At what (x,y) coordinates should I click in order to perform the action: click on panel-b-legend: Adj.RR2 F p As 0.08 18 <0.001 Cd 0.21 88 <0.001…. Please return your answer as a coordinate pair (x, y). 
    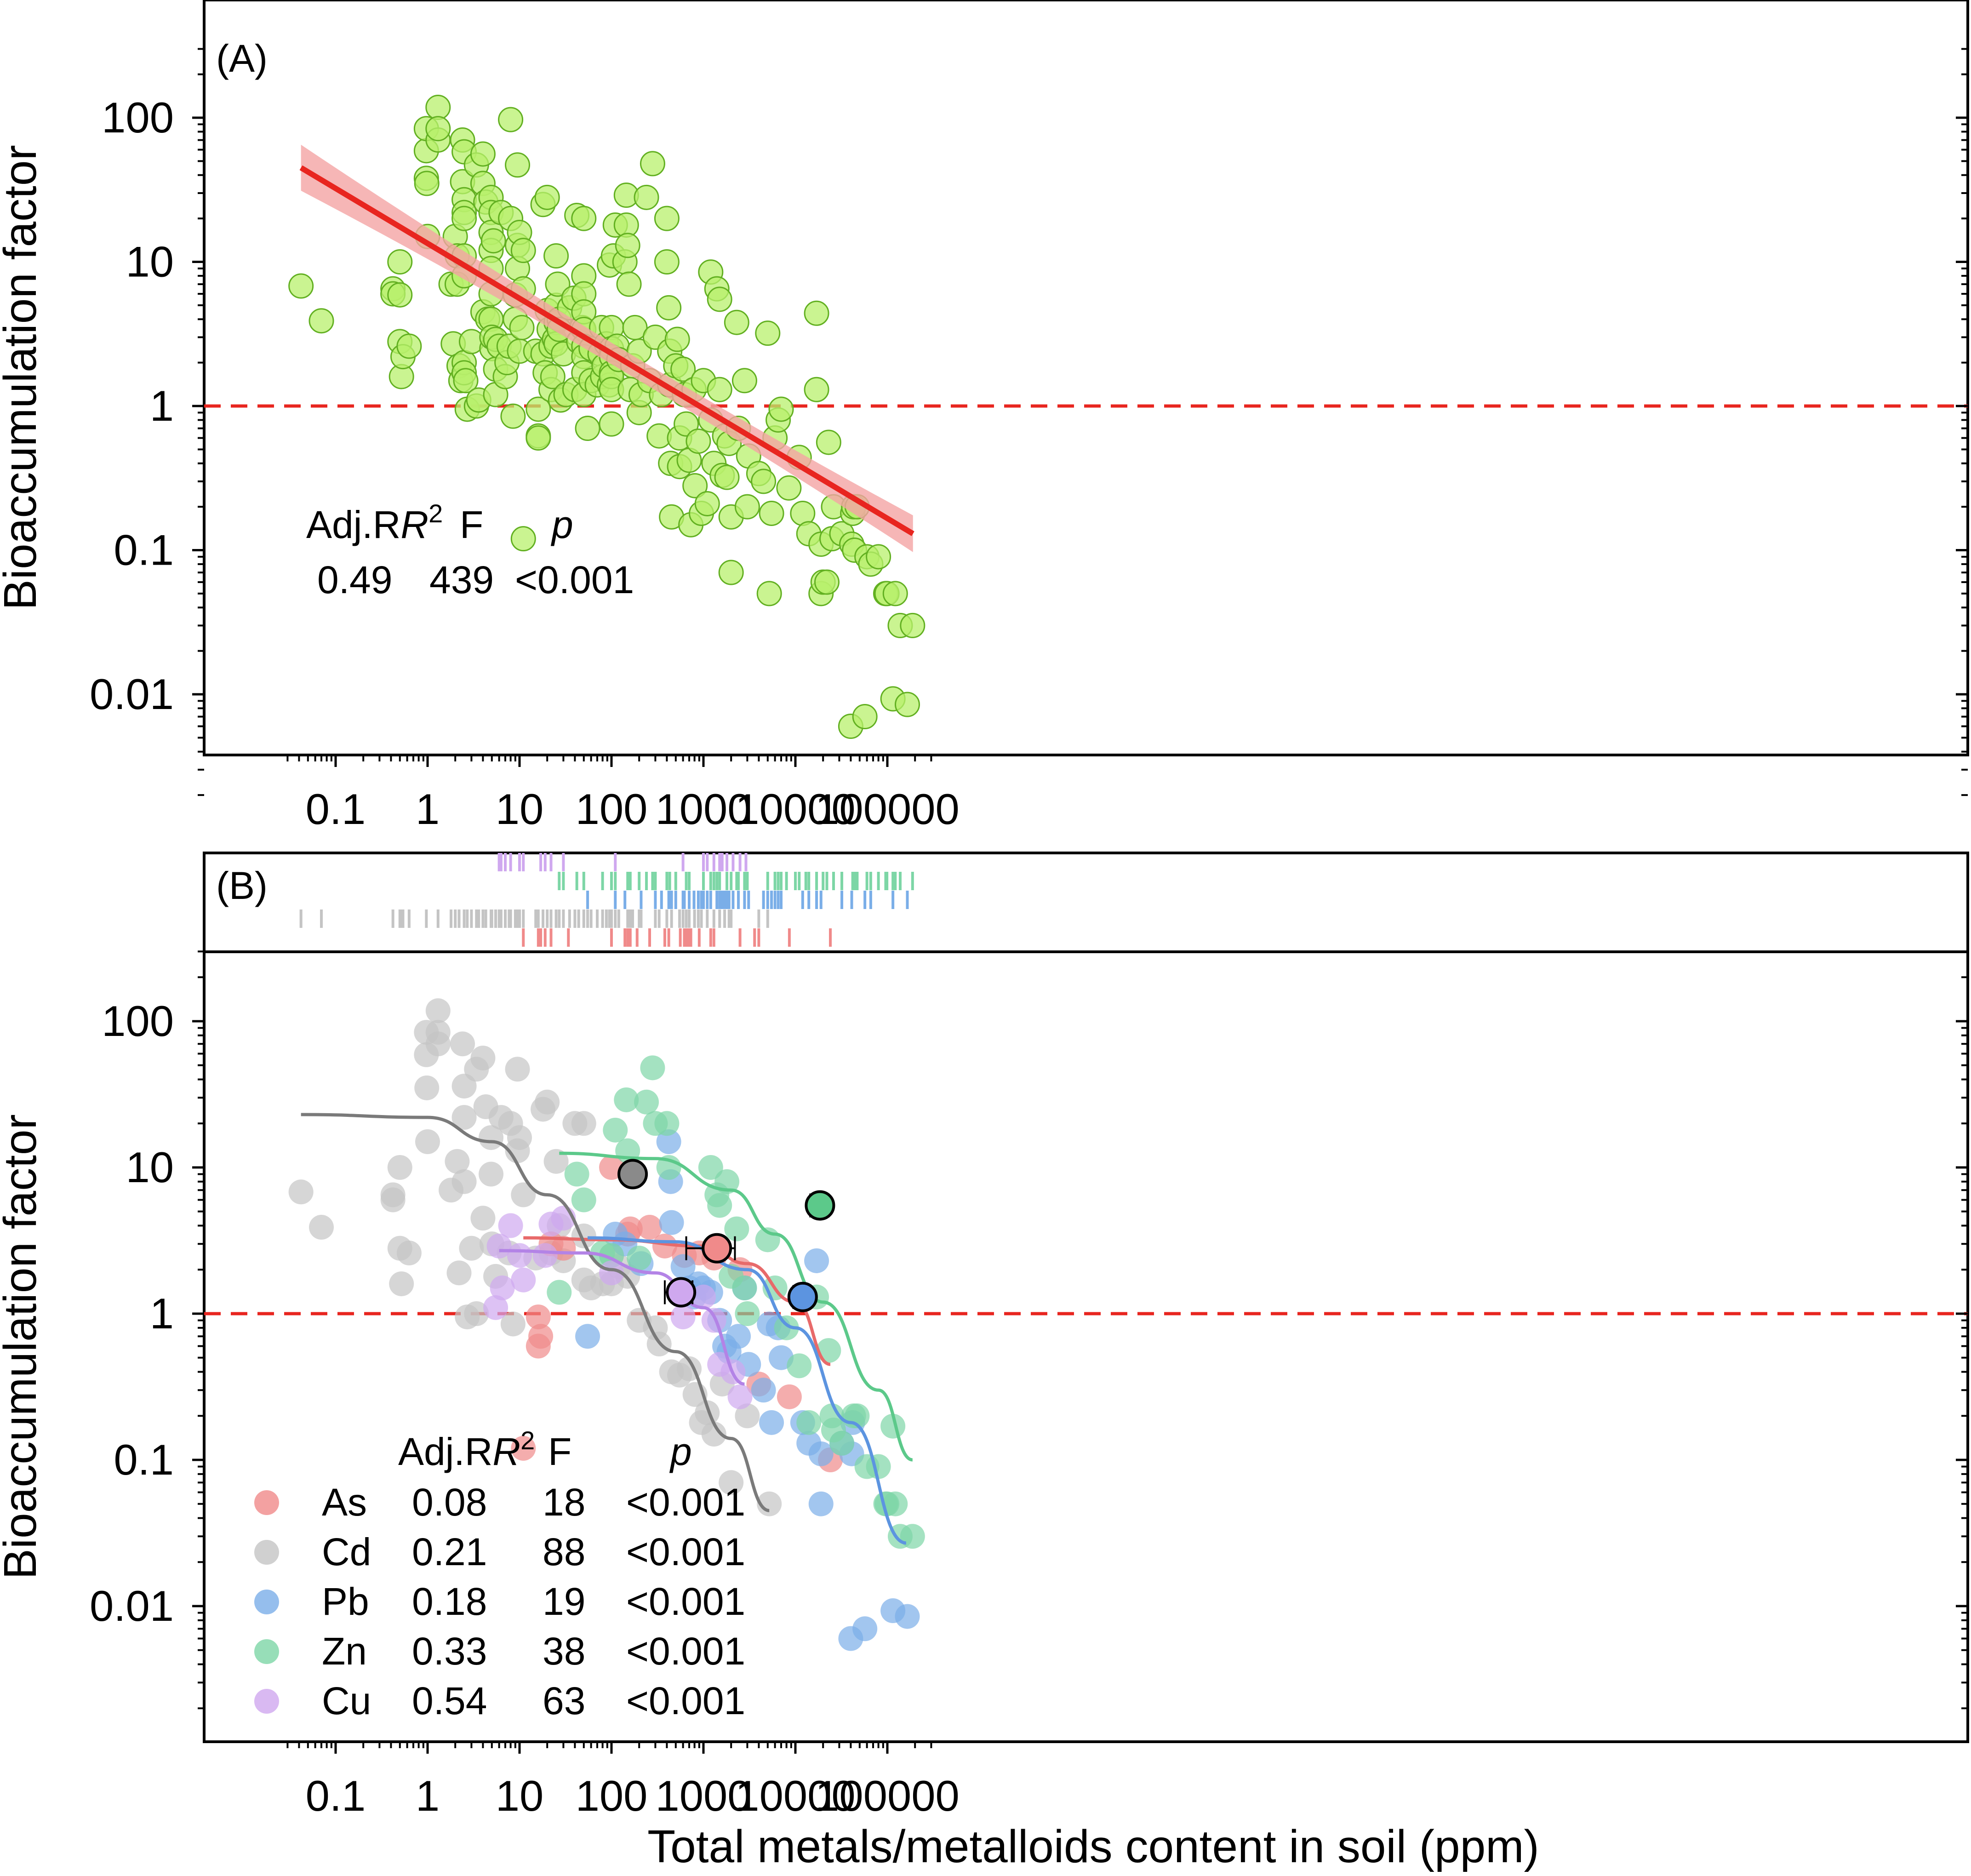
    Looking at the image, I should click on (500, 1574).